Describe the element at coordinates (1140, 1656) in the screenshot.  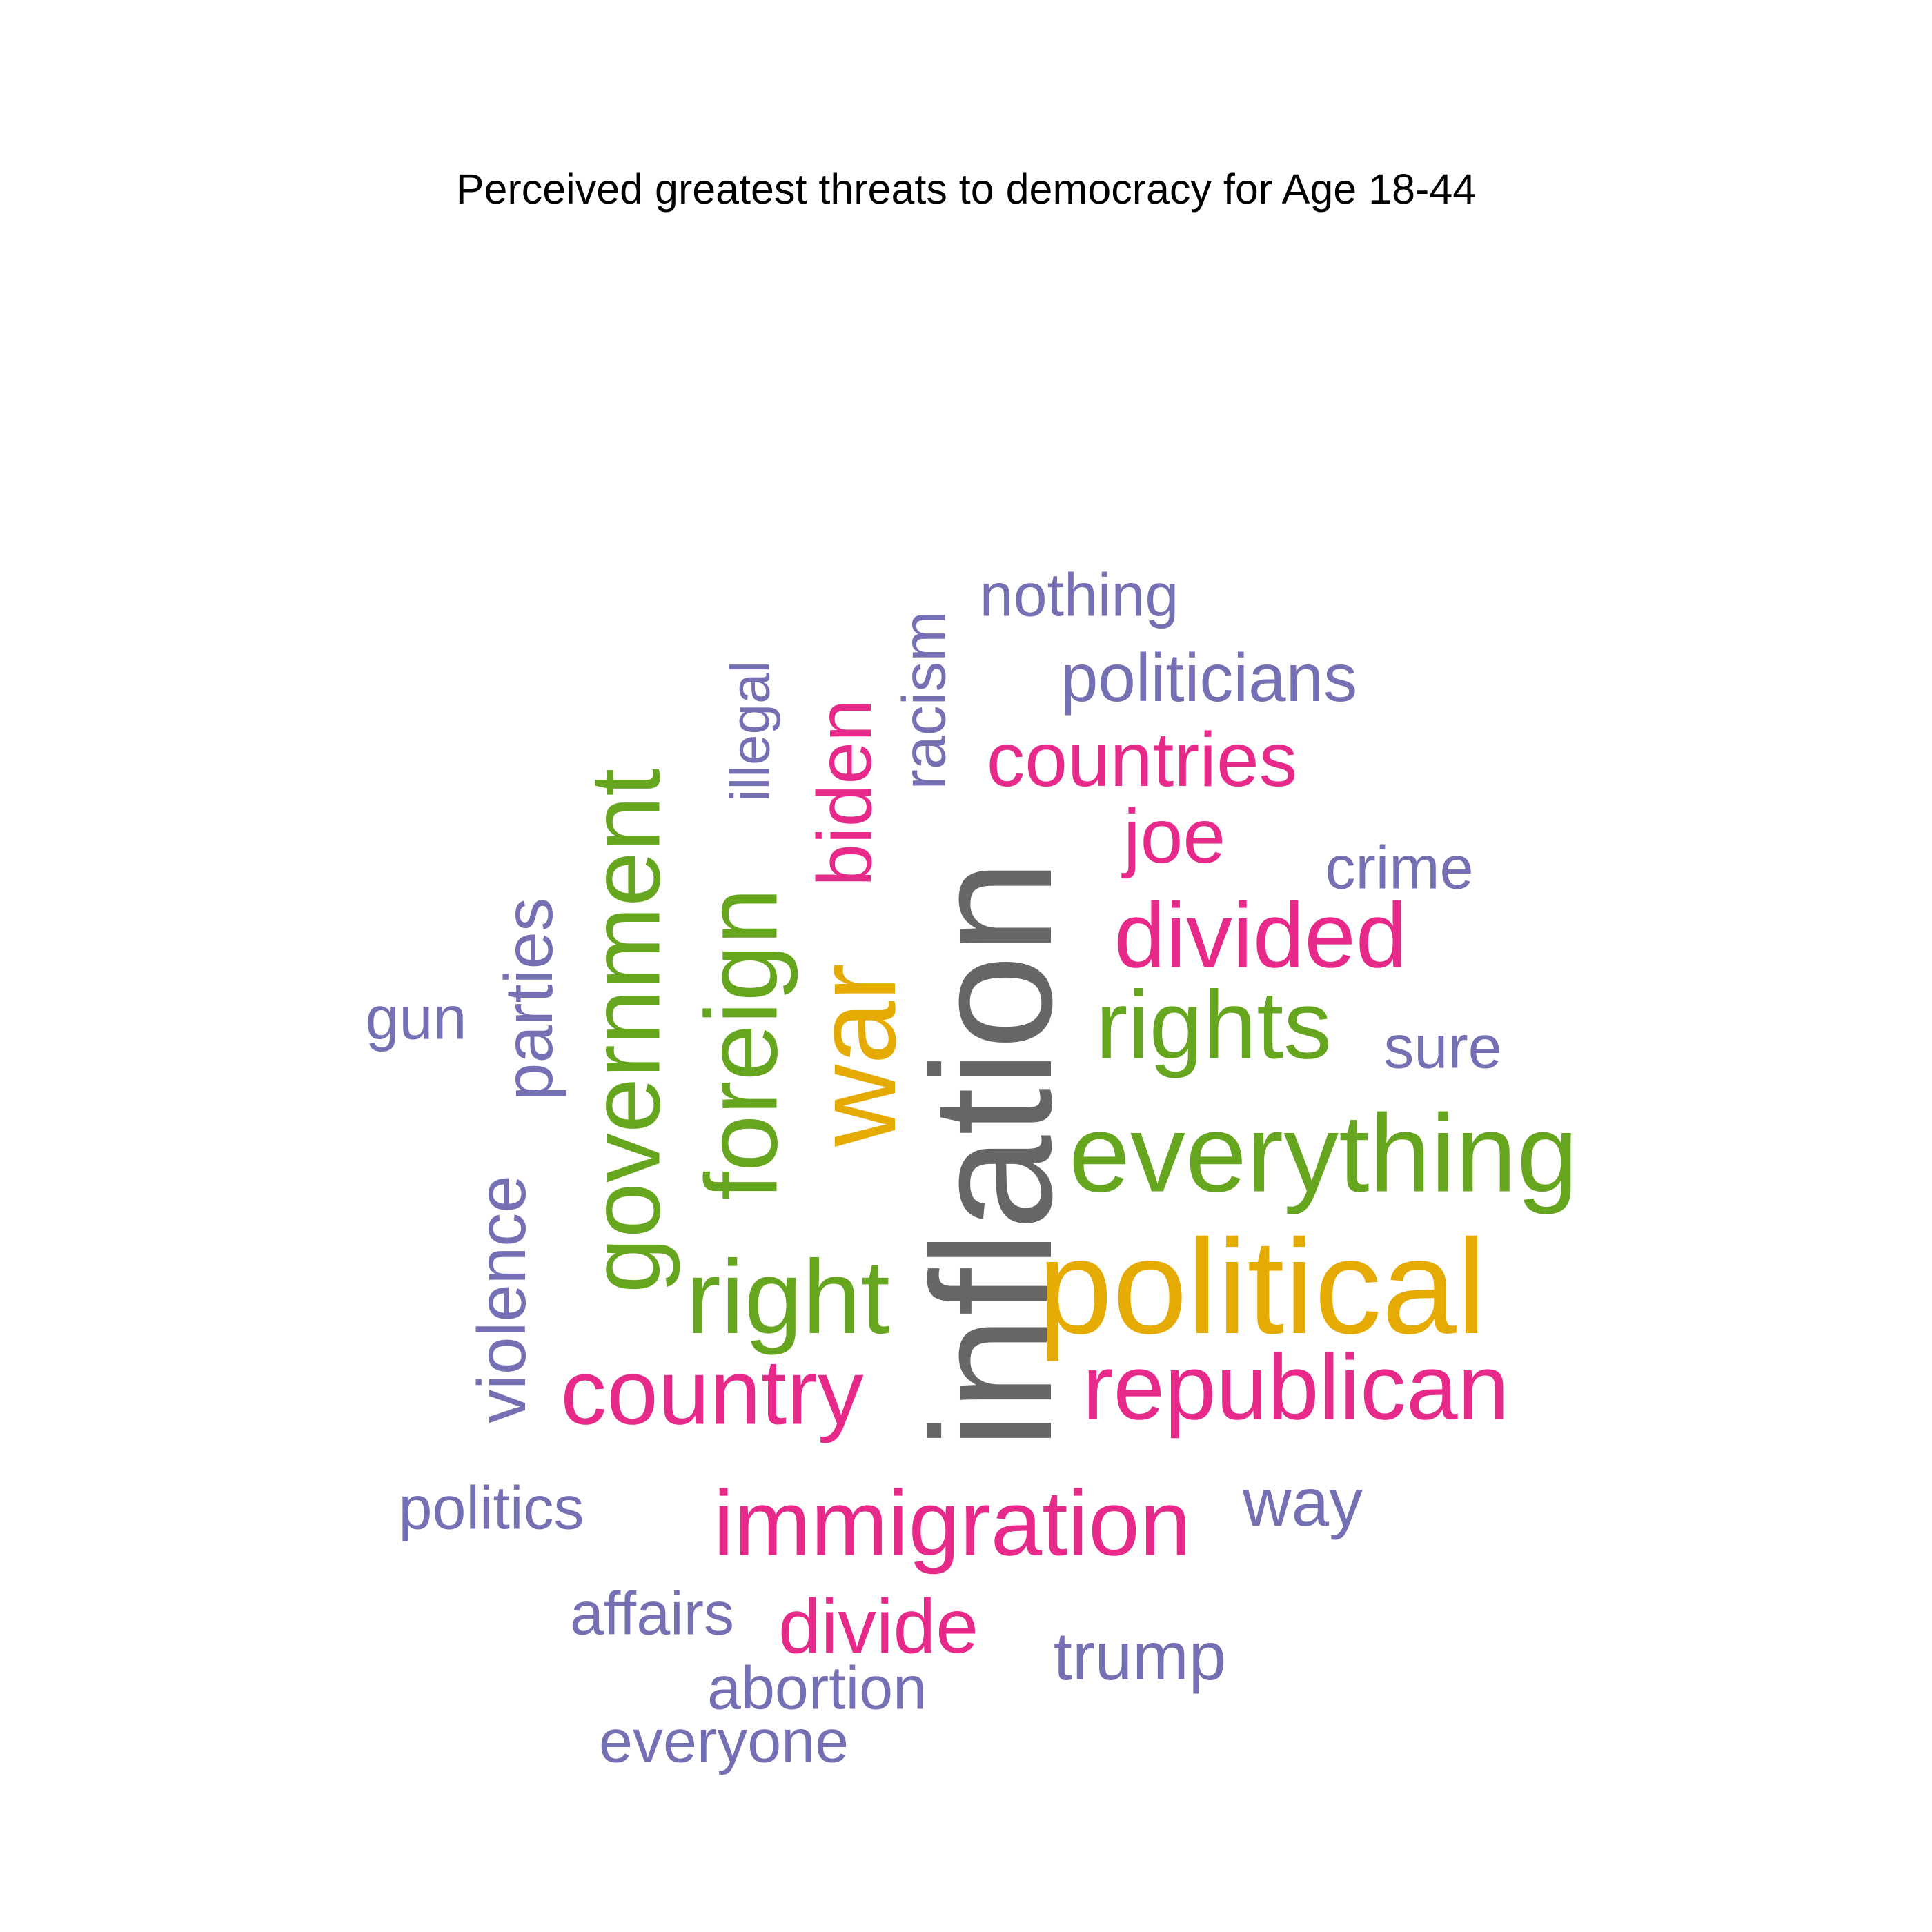
I see `word-trump: trump` at that location.